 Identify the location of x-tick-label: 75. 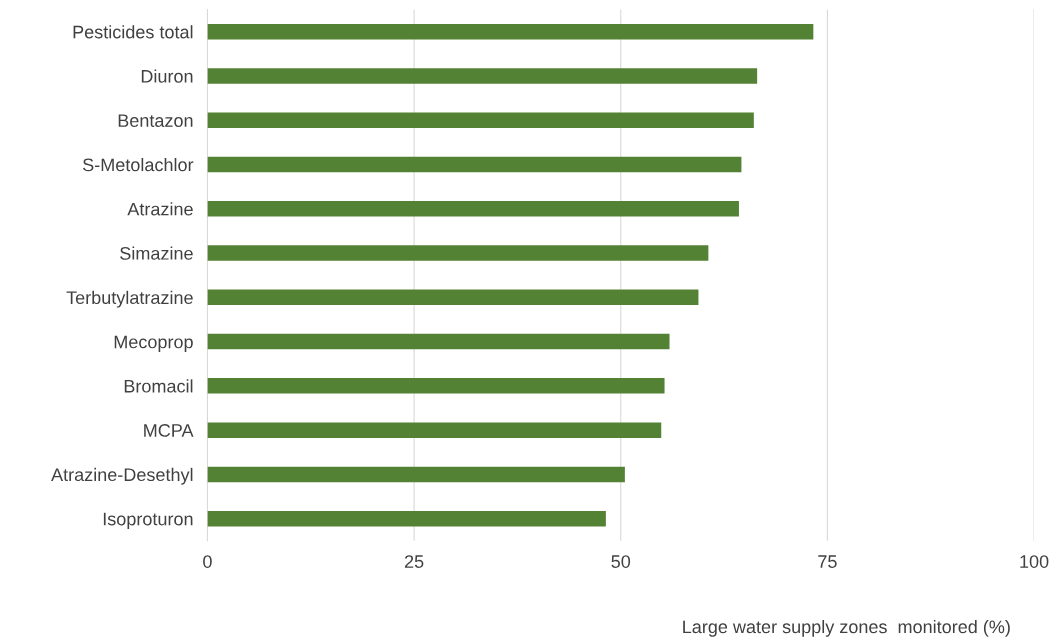
(827, 561).